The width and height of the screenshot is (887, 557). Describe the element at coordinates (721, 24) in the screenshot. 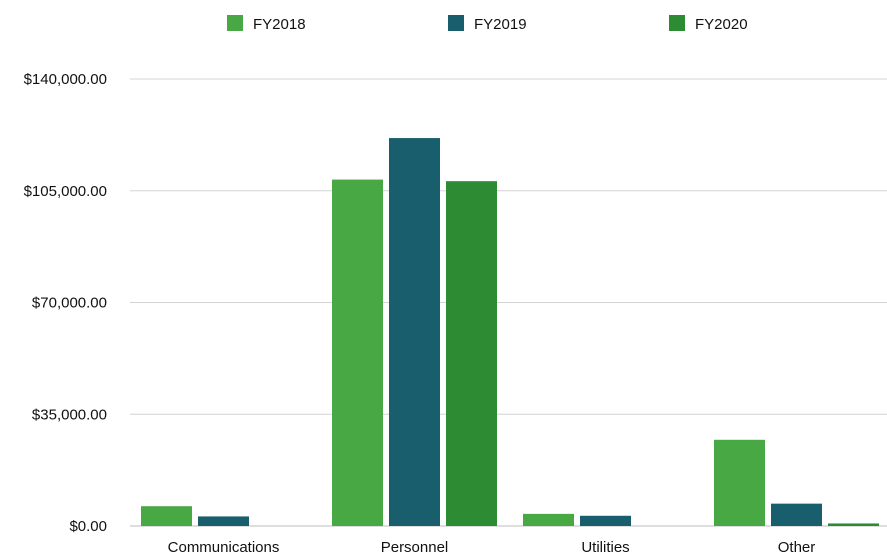

I see `legend-label-fy2020: FY2020` at that location.